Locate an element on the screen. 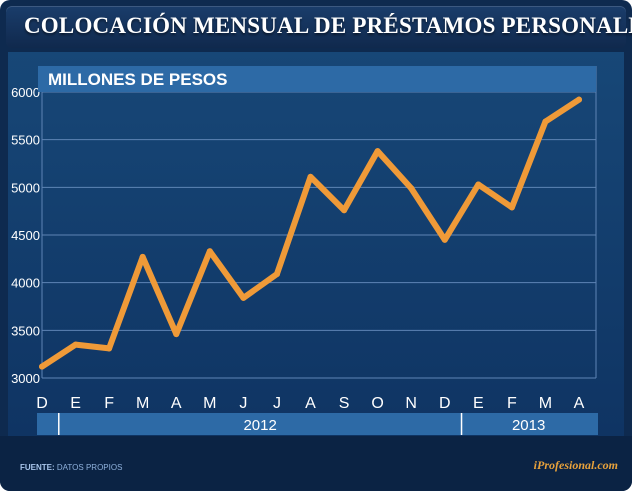 The height and width of the screenshot is (491, 632). y-tick-label: 3500 is located at coordinates (25, 330).